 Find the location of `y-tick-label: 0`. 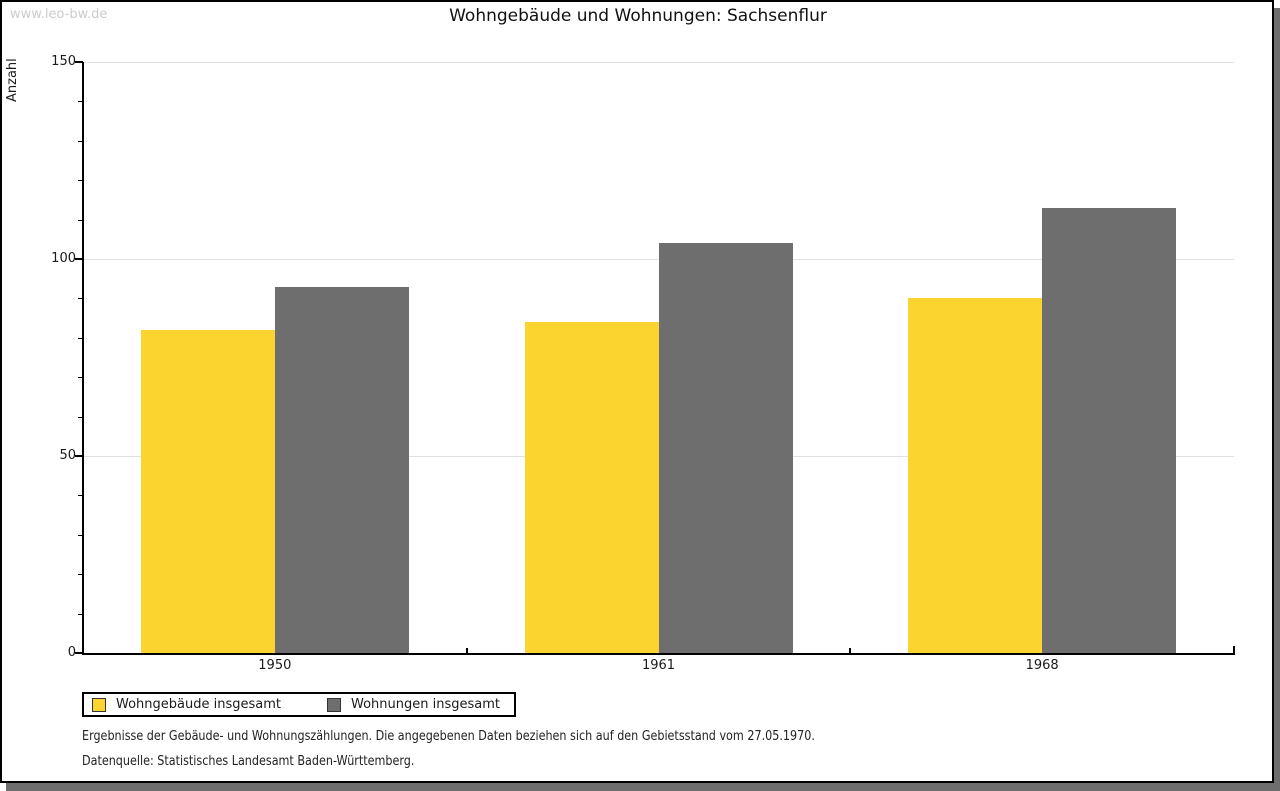

y-tick-label: 0 is located at coordinates (71, 652).